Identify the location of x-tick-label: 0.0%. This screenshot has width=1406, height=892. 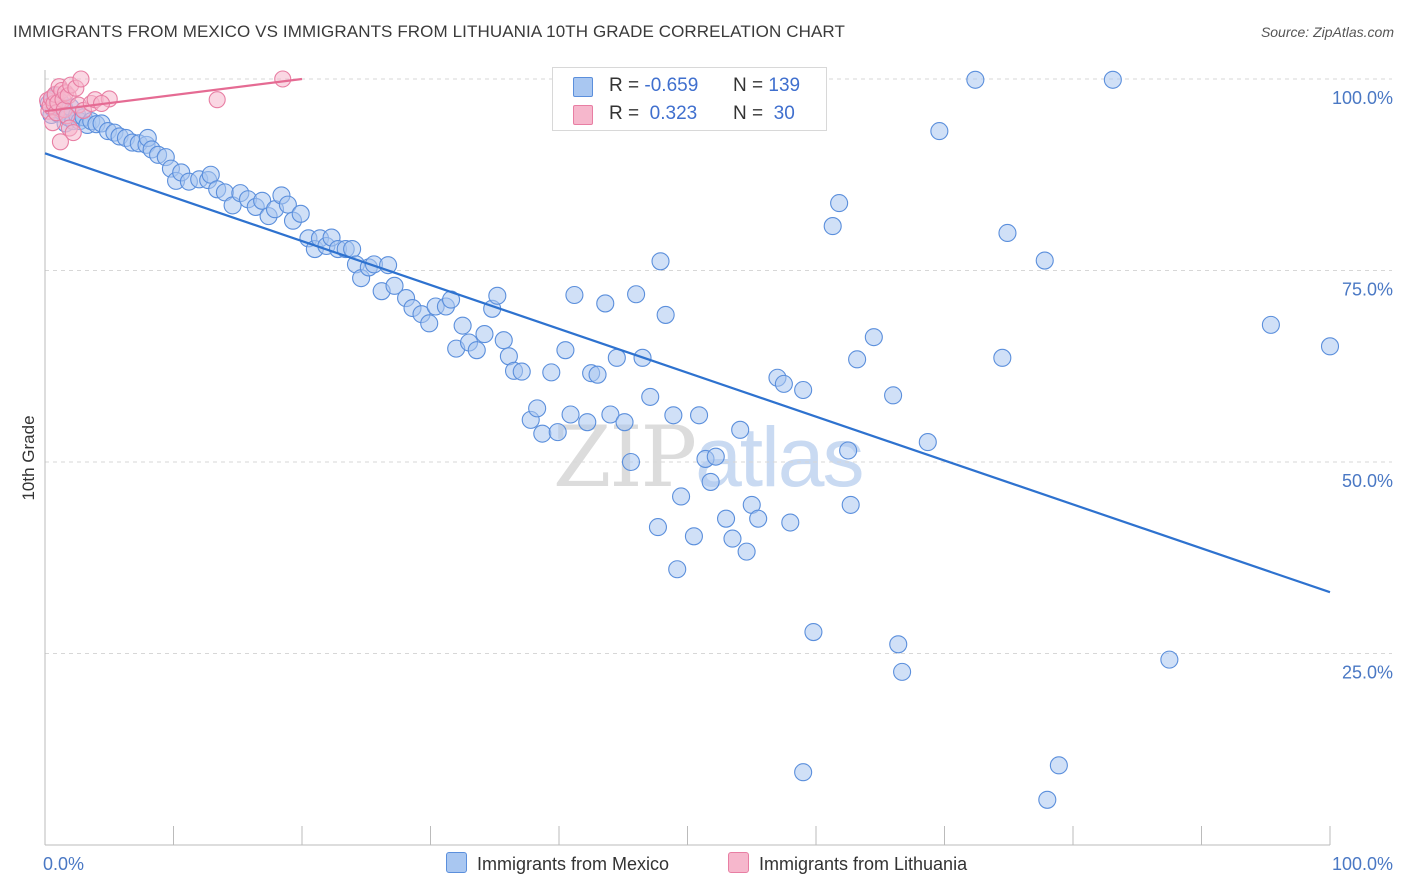
(63, 864).